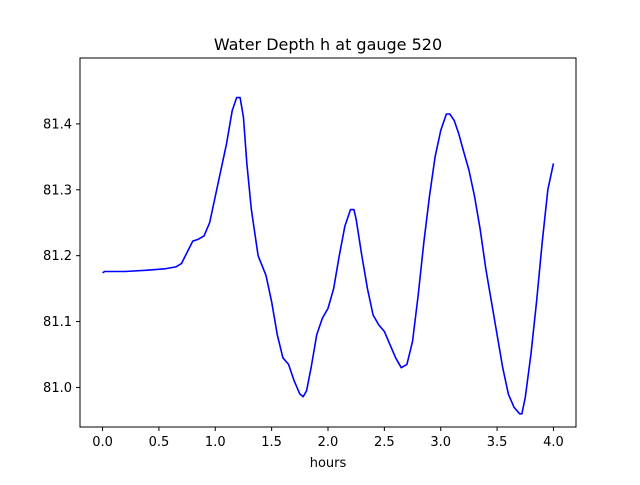 The image size is (640, 485). I want to click on x-tick-label: 1.0, so click(215, 442).